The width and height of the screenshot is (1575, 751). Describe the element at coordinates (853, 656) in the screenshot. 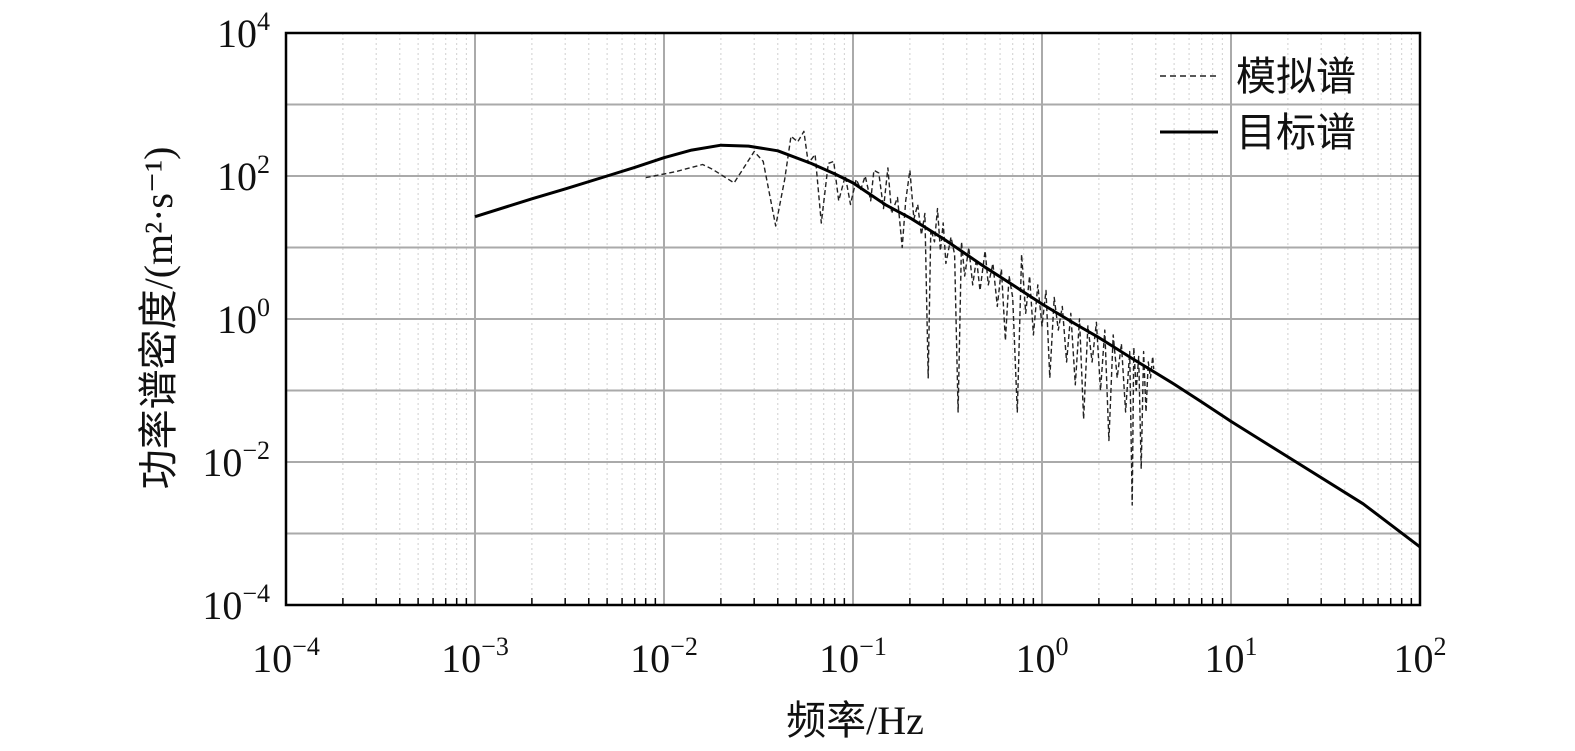

I see `x-tick-label: 10⁻¹` at that location.